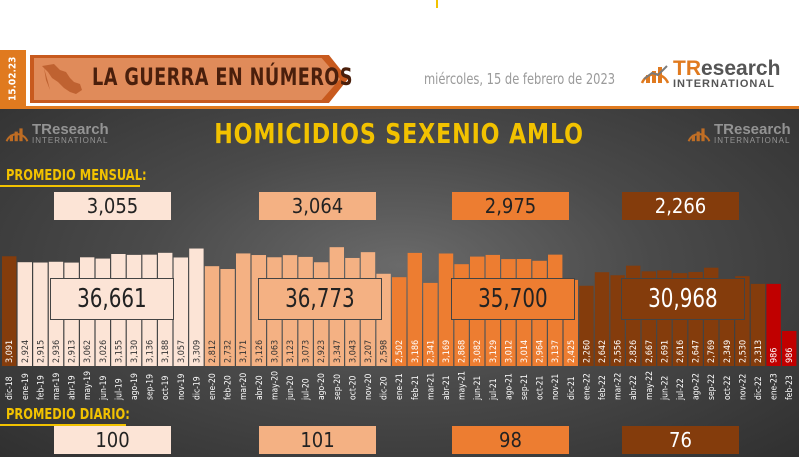 Image resolution: width=799 pixels, height=457 pixels. What do you see at coordinates (112, 206) in the screenshot?
I see `monthly-avg-box-1: 3,055` at bounding box center [112, 206].